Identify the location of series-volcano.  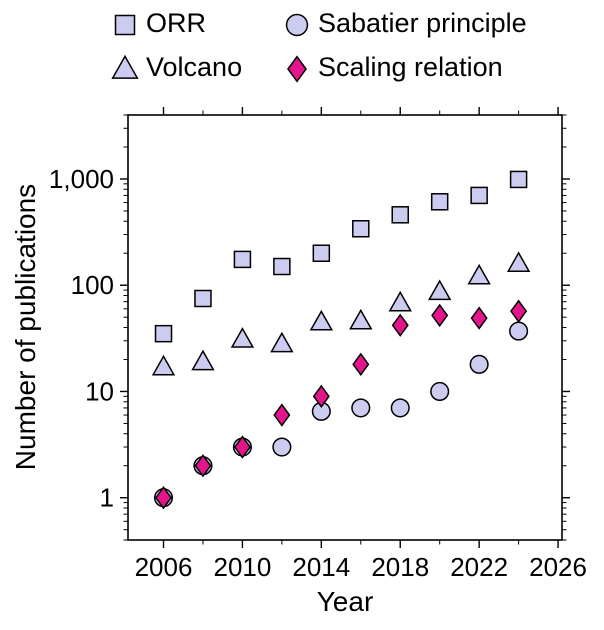
(341, 313).